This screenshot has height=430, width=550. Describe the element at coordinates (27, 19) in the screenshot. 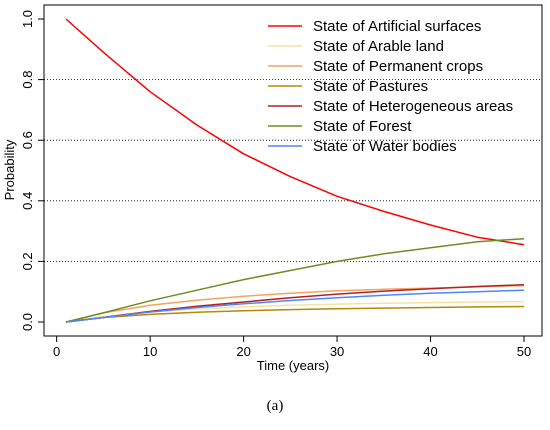

I see `y-tick-label: 1.0` at that location.